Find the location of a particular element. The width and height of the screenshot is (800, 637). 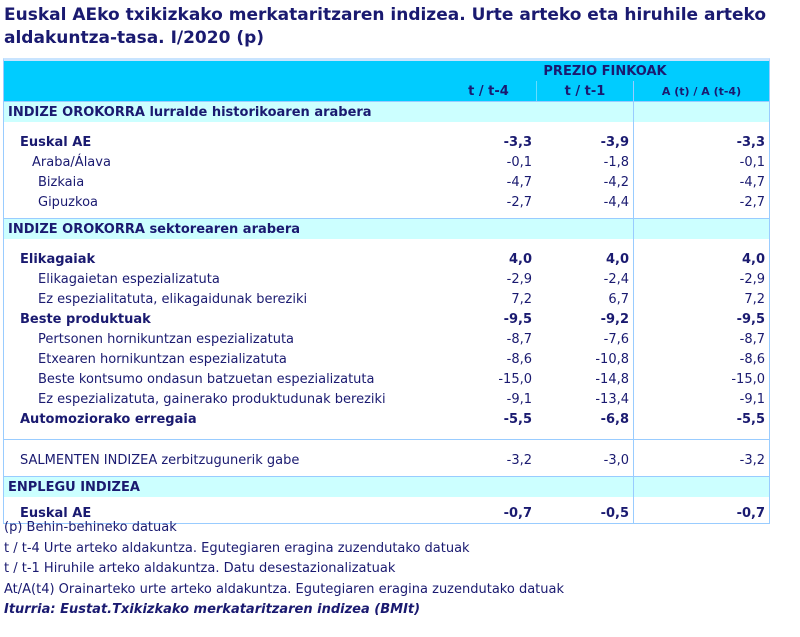

column-header: t / t-1 is located at coordinates (584, 91).